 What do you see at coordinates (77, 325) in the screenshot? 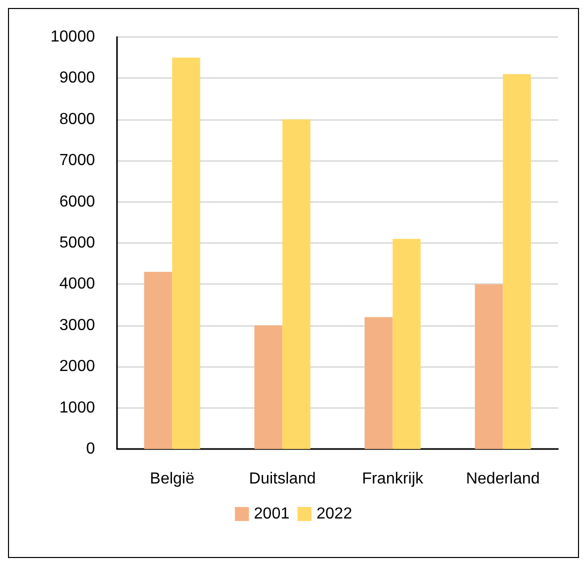
I see `y-tick-label: 3000` at bounding box center [77, 325].